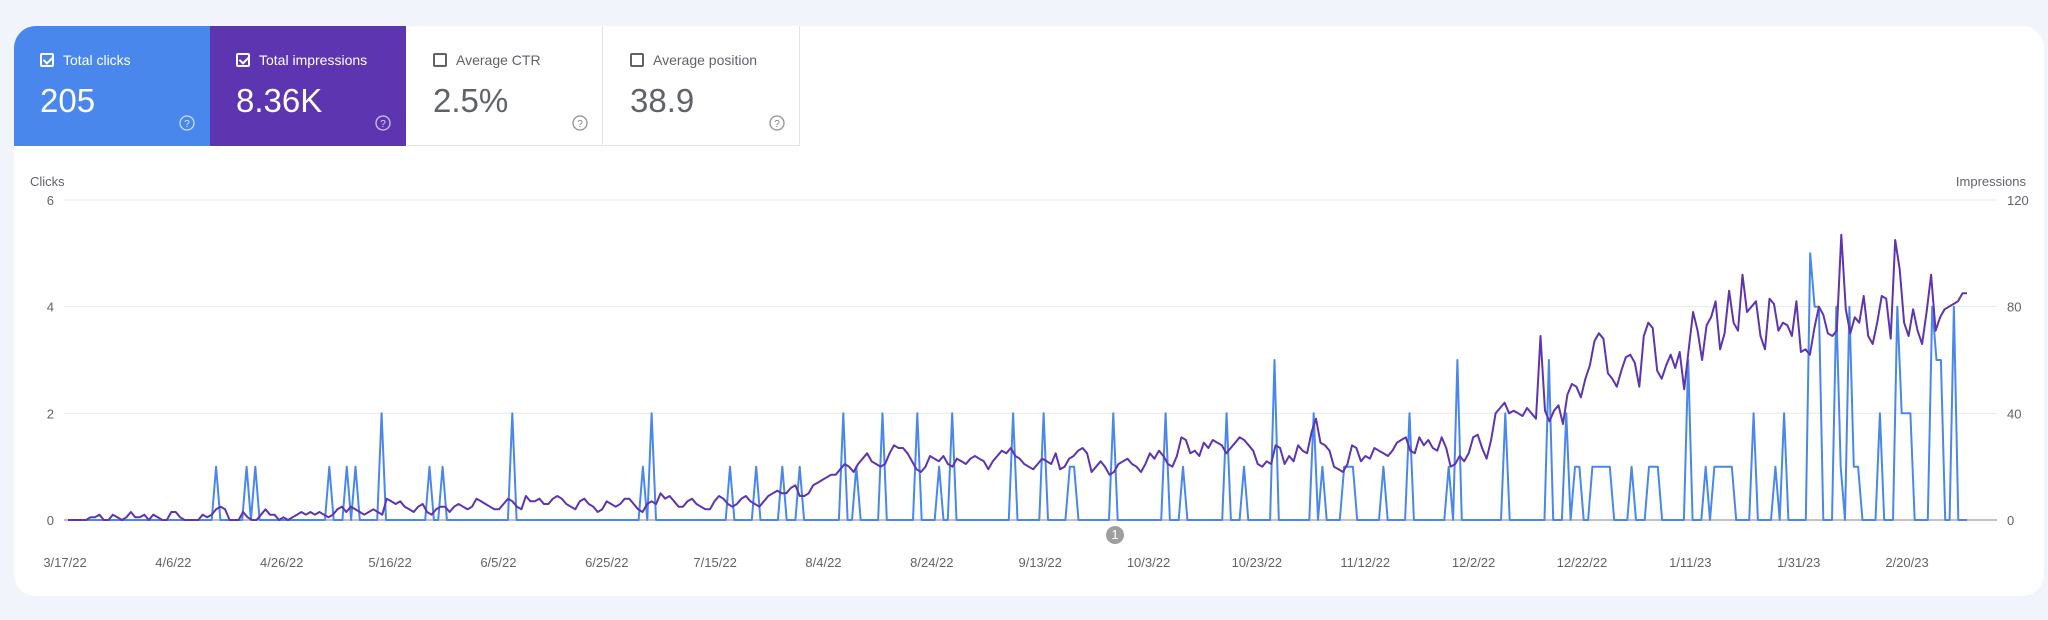  Describe the element at coordinates (662, 100) in the screenshot. I see `metric-value: 38.9` at that location.